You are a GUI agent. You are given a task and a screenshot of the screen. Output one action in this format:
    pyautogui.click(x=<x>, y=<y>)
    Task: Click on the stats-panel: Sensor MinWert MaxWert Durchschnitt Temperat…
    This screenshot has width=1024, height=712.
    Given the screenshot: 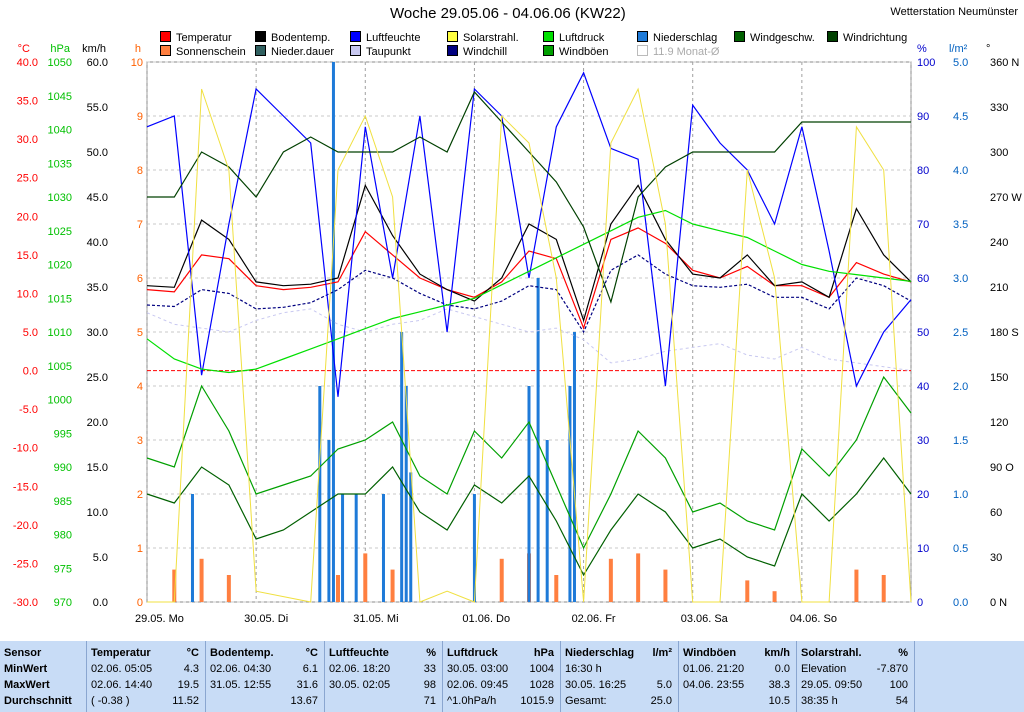 What is the action you would take?
    pyautogui.click(x=512, y=676)
    